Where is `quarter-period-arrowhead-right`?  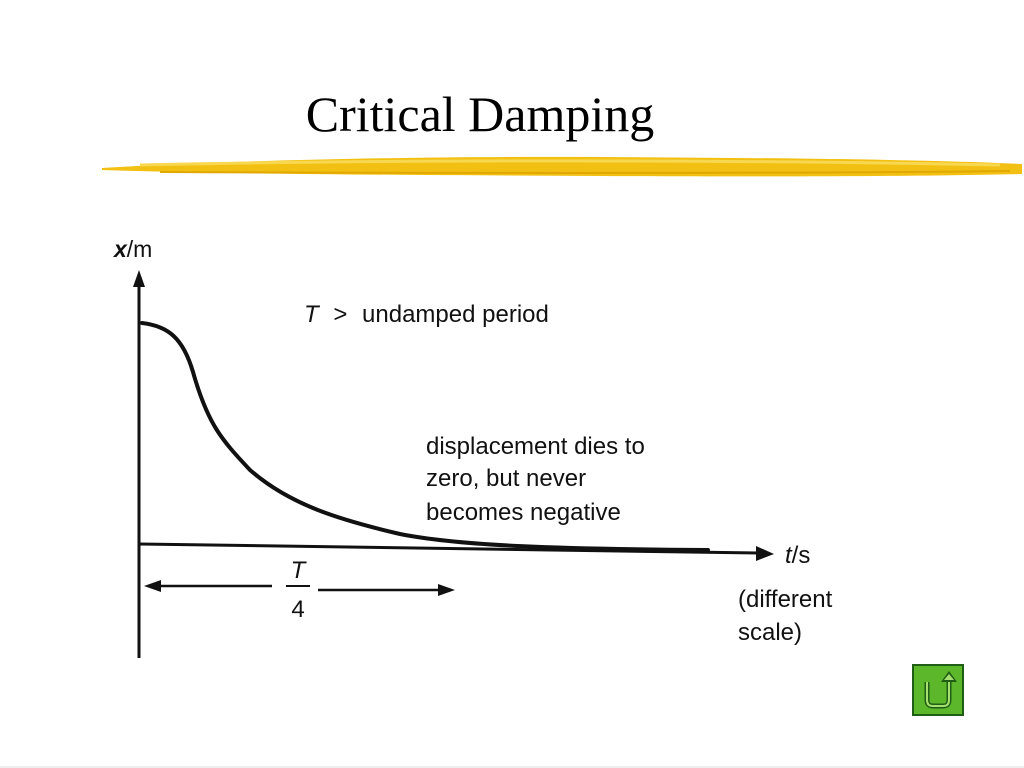
quarter-period-arrowhead-right is located at coordinates (446, 590).